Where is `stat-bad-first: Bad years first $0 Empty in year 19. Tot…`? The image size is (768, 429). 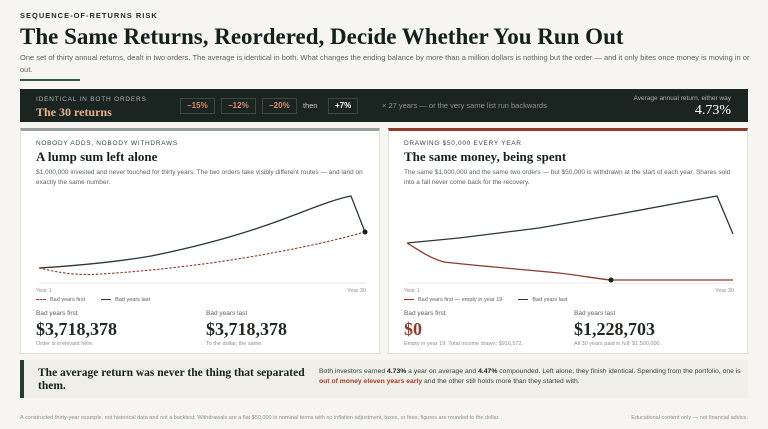
stat-bad-first: Bad years first $0 Empty in year 19. Tot… is located at coordinates (486, 328).